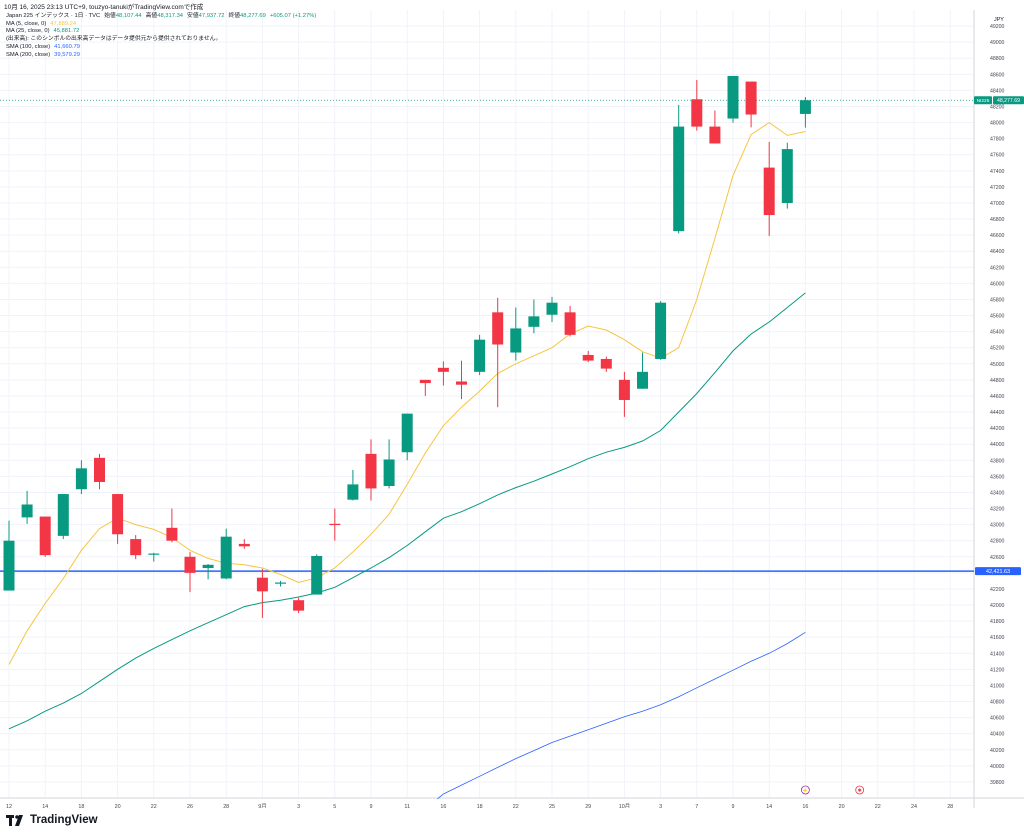 This screenshot has height=832, width=1024. I want to click on legend-symbol: Japan 225 インデックス · 1日 · TVC, so click(53, 16).